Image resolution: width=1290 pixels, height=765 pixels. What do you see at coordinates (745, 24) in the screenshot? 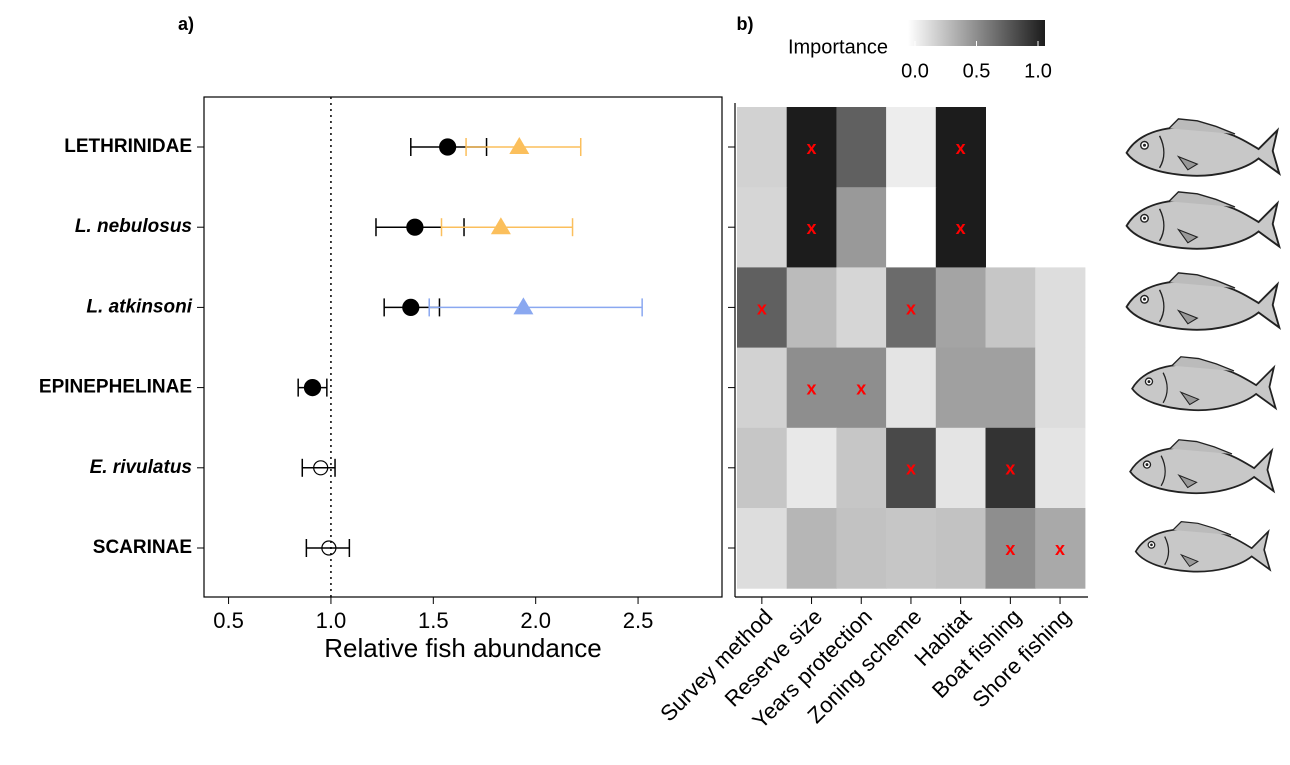
I see `panel-label: b)` at bounding box center [745, 24].